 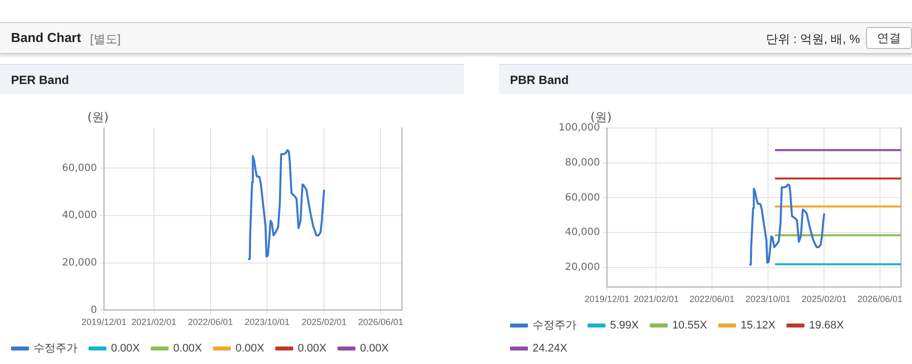 What do you see at coordinates (690, 326) in the screenshot?
I see `legend-label: 10.55X` at bounding box center [690, 326].